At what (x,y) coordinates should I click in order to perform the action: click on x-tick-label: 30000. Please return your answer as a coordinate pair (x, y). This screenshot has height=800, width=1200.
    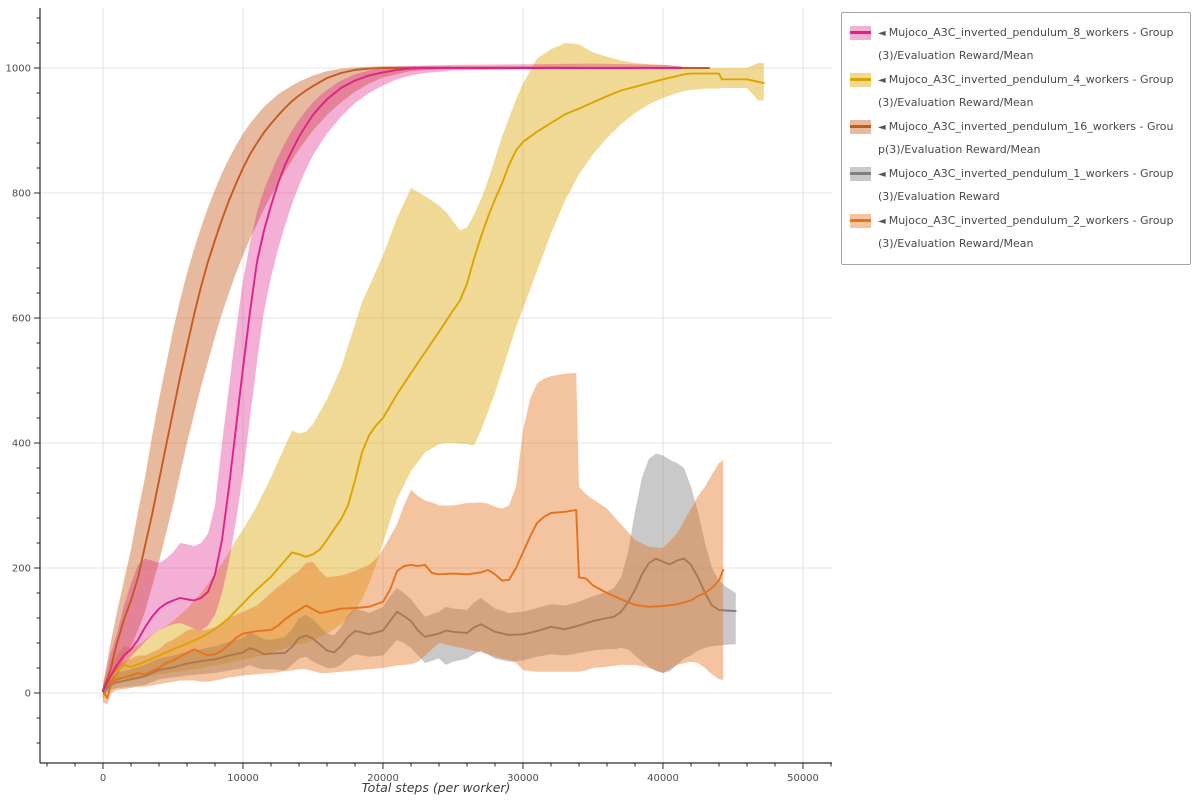
    Looking at the image, I should click on (523, 778).